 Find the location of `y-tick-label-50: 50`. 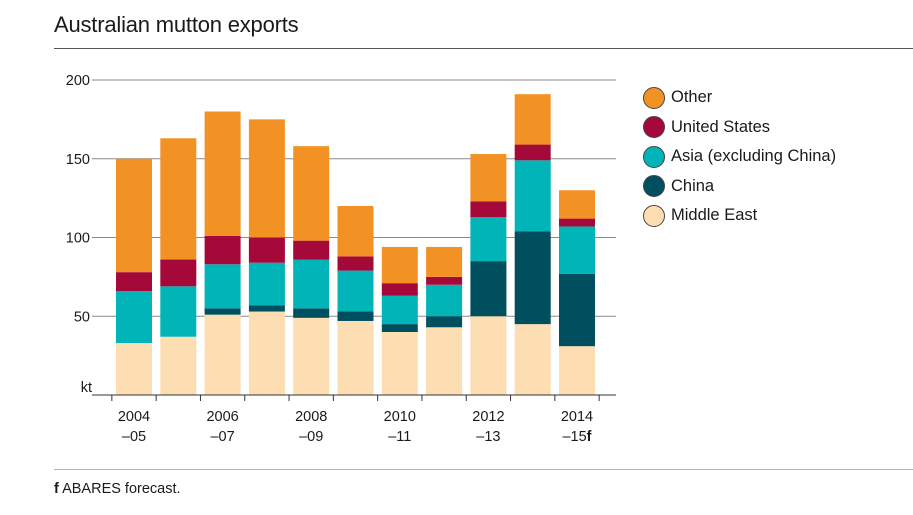

y-tick-label-50: 50 is located at coordinates (82, 317).